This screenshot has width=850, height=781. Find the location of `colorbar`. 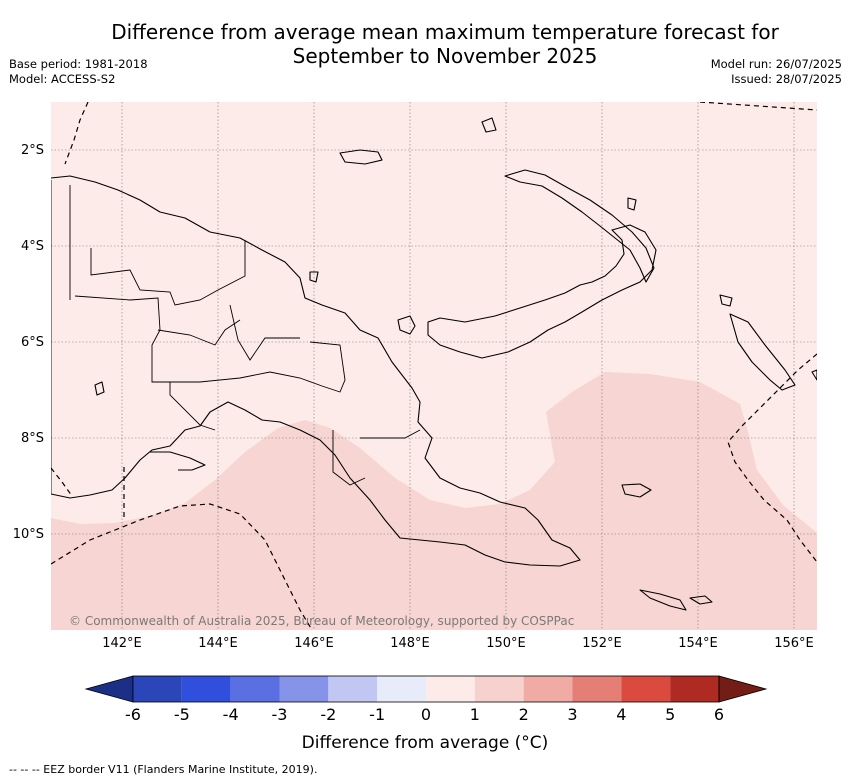

colorbar is located at coordinates (426, 689).